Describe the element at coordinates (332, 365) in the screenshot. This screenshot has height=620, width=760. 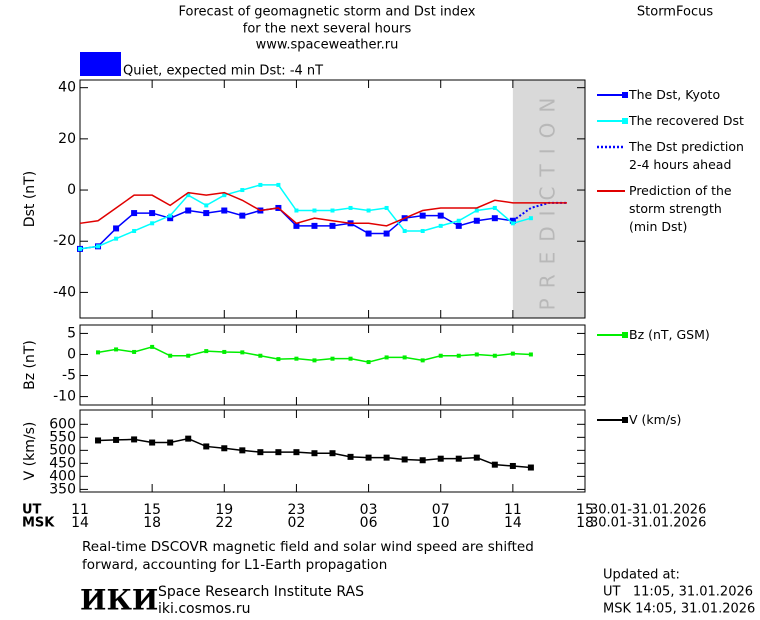
I see `plot-frame` at that location.